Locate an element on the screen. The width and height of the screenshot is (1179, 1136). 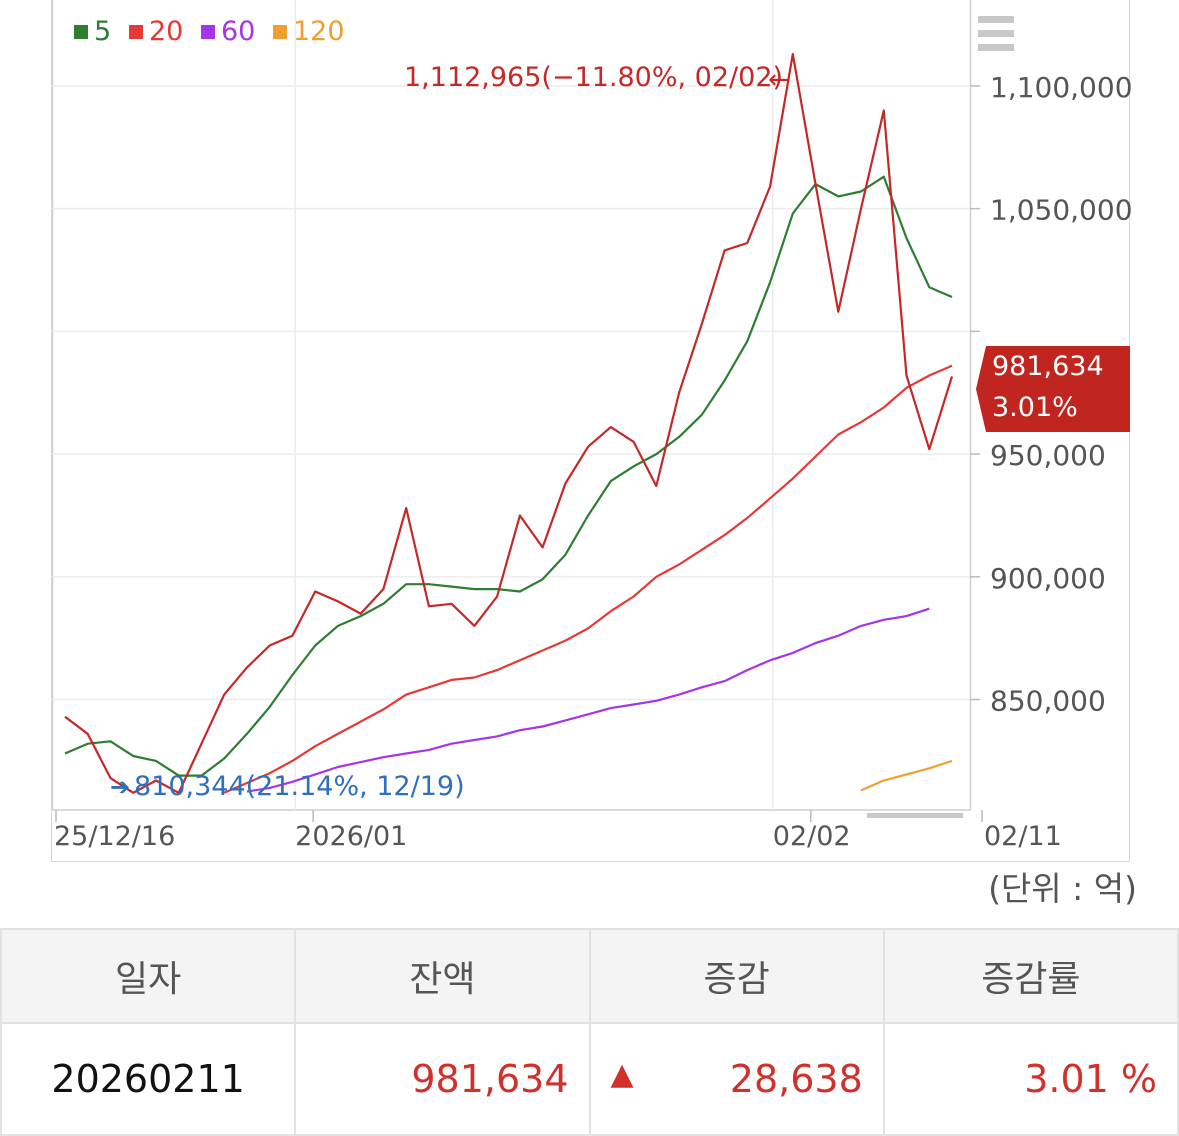
y-tick-label: 850,000 is located at coordinates (1048, 701).